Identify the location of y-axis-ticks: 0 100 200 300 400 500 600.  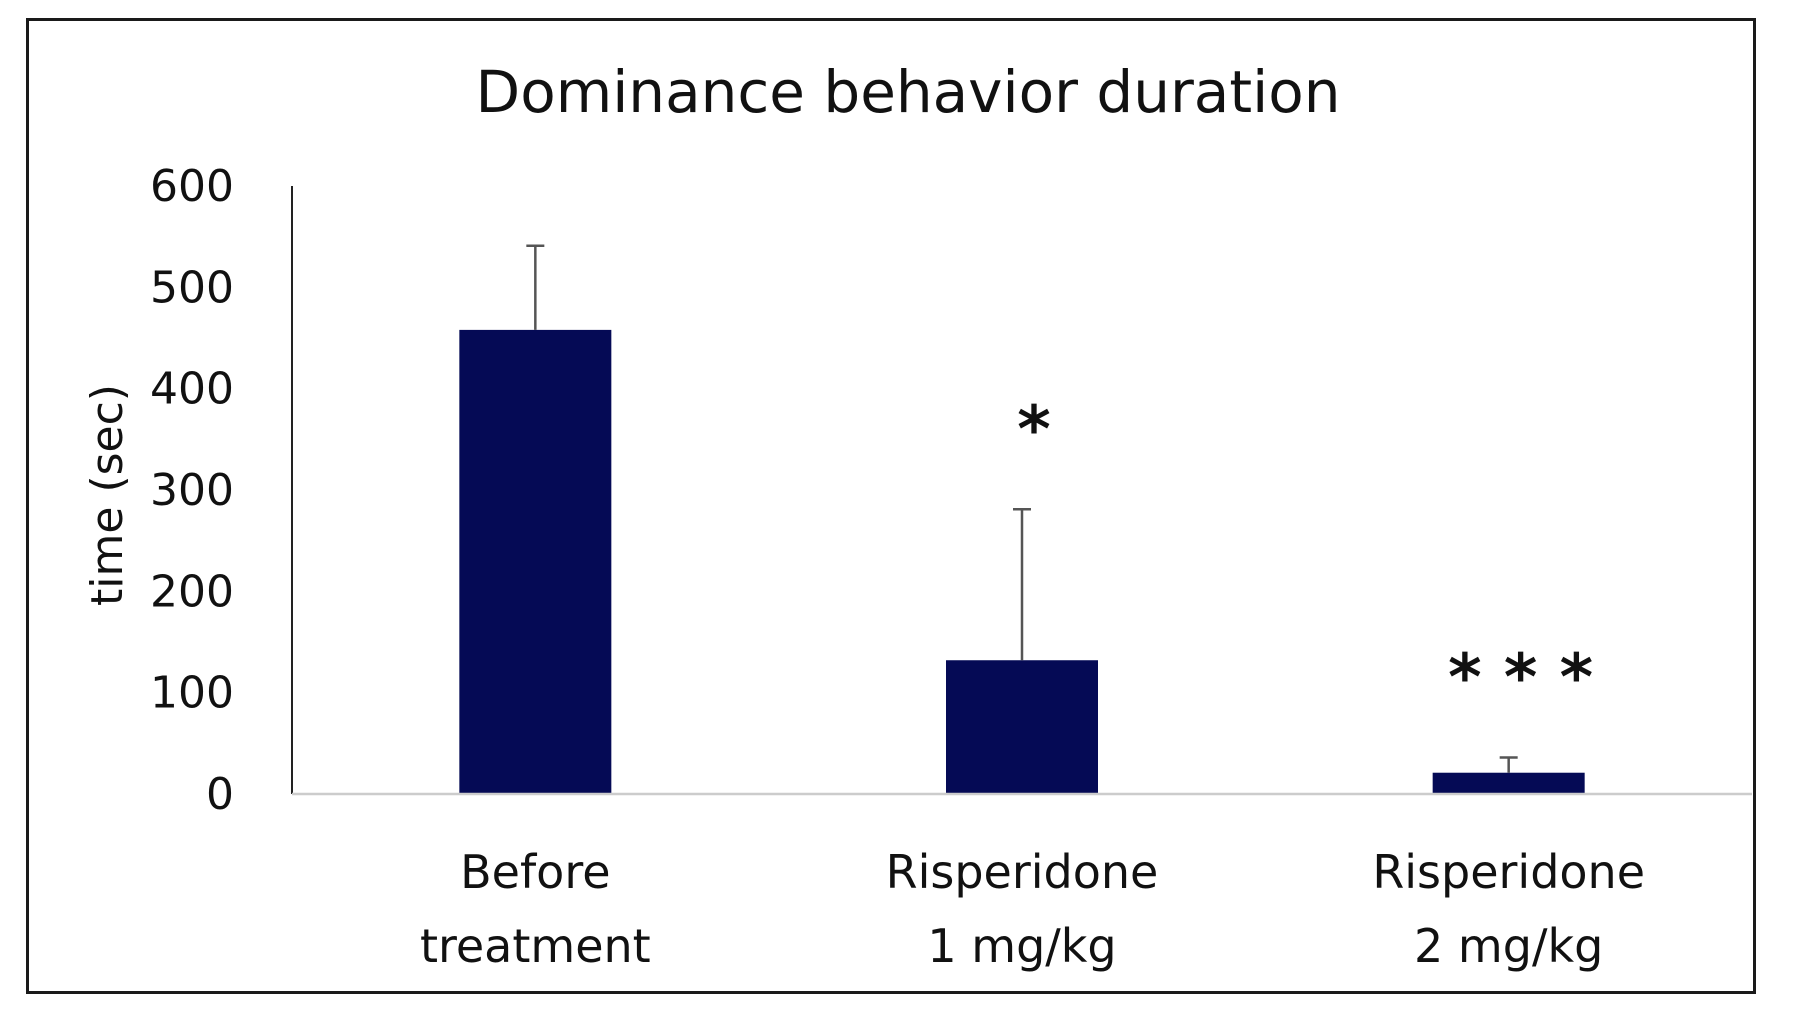
(192, 490).